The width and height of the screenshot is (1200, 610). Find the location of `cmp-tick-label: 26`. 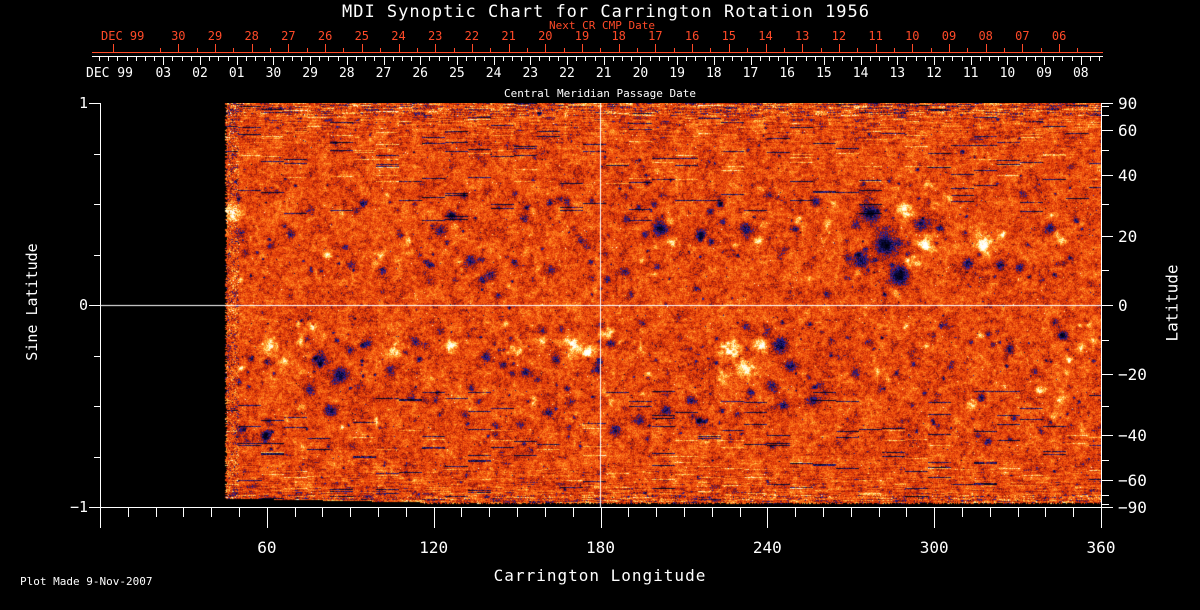

cmp-tick-label: 26 is located at coordinates (420, 73).